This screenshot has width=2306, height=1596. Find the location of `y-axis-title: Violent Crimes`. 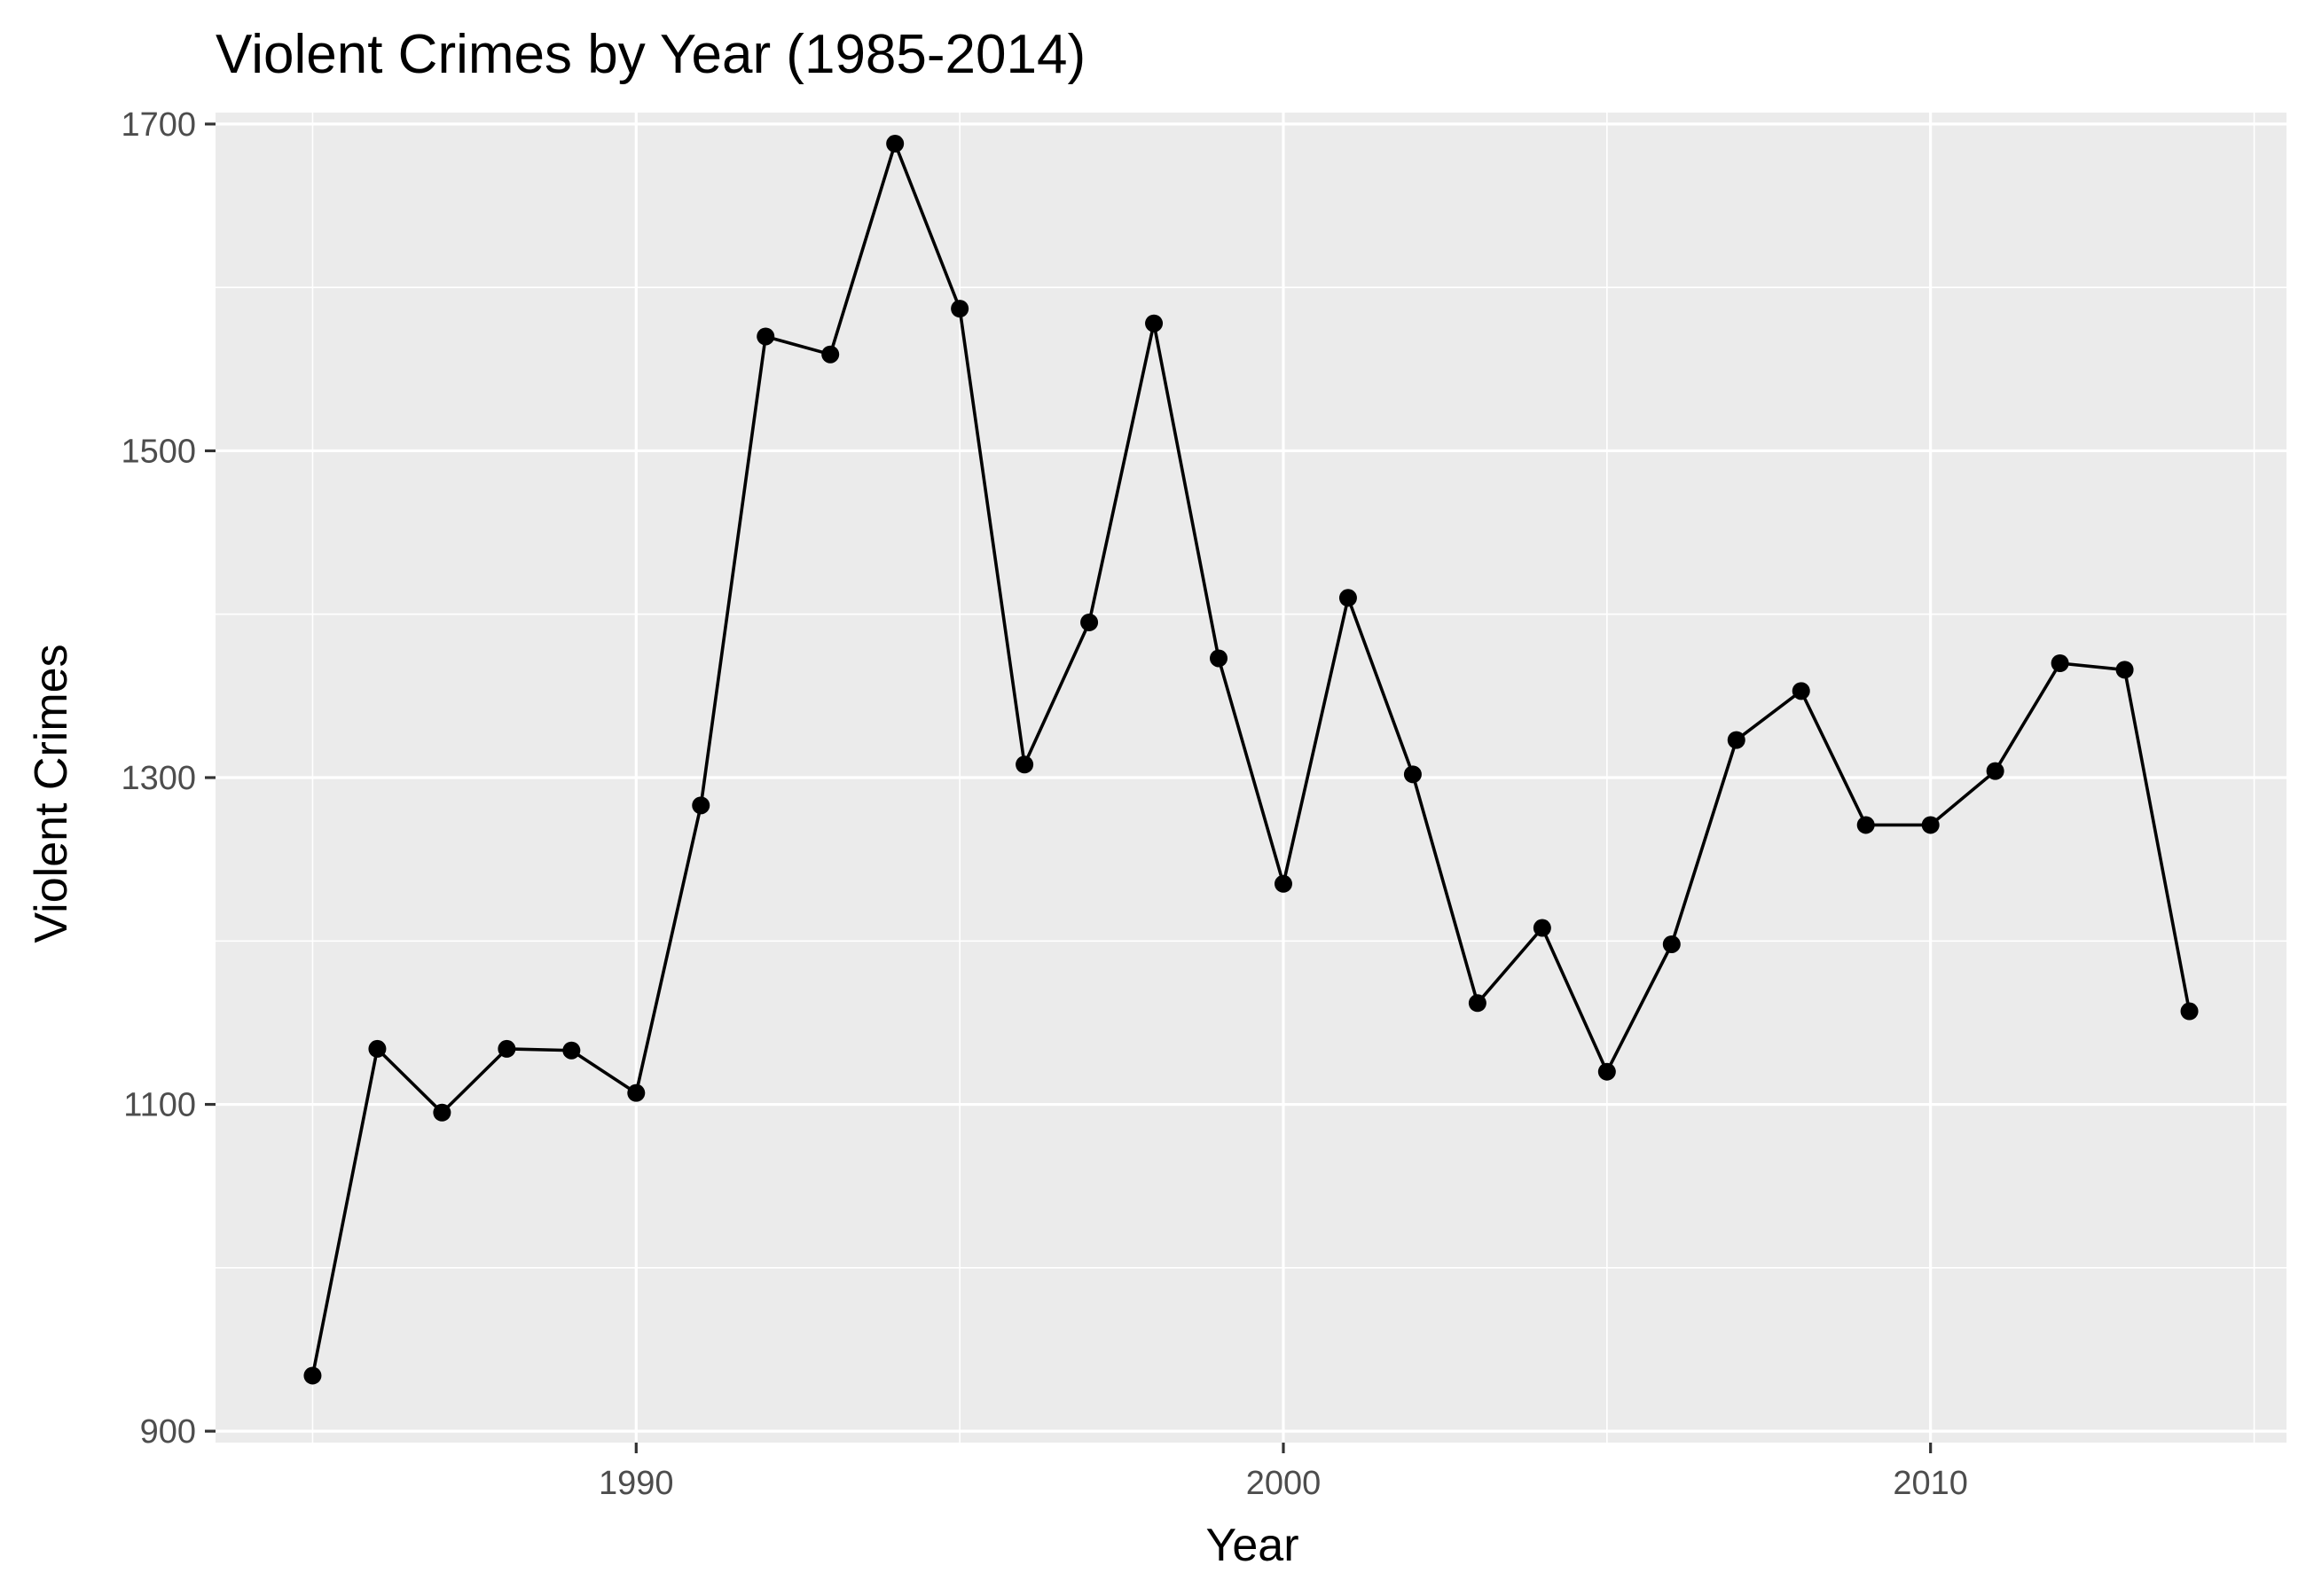

y-axis-title: Violent Crimes is located at coordinates (51, 794).